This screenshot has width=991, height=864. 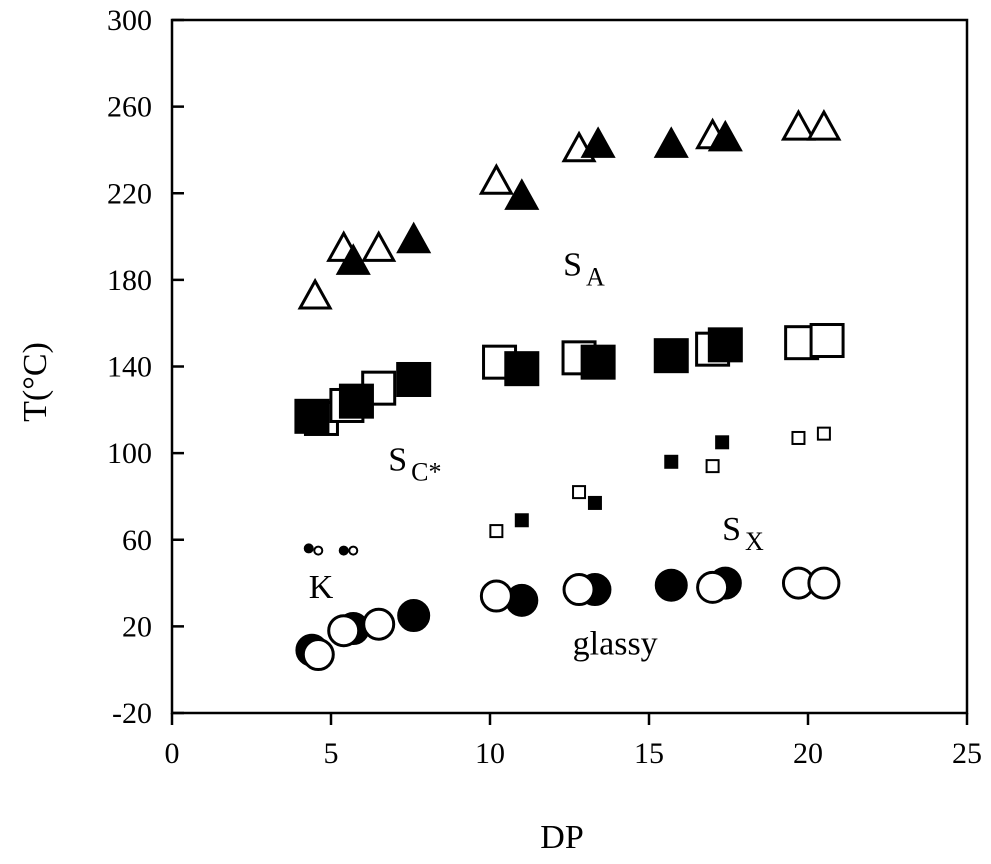 I want to click on y-tick-label: 260, so click(x=129, y=107).